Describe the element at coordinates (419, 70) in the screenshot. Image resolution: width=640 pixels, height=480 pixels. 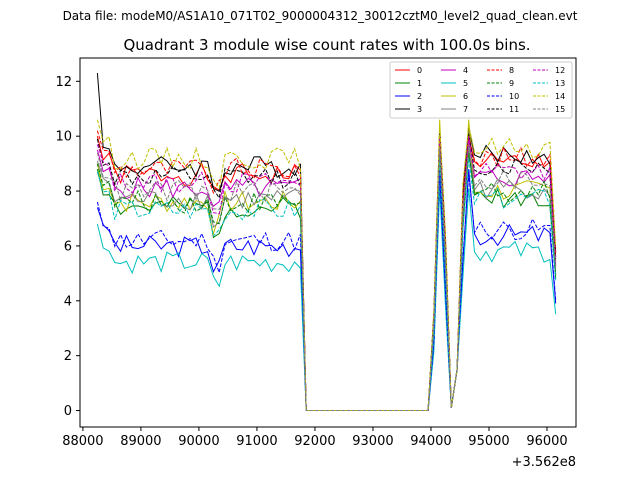
I see `legend-label-0: 0` at that location.